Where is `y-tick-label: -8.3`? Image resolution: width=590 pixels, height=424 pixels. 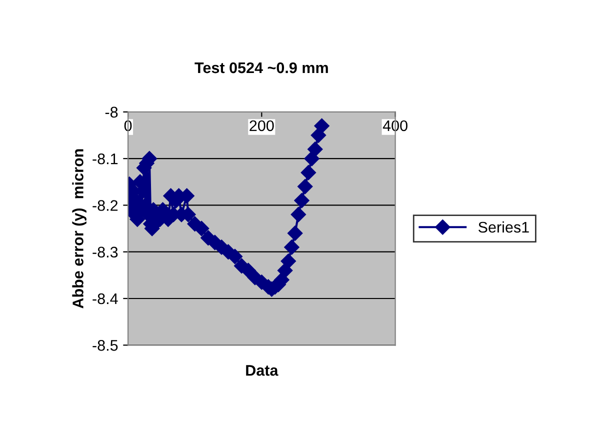
y-tick-label: -8.3 is located at coordinates (105, 252).